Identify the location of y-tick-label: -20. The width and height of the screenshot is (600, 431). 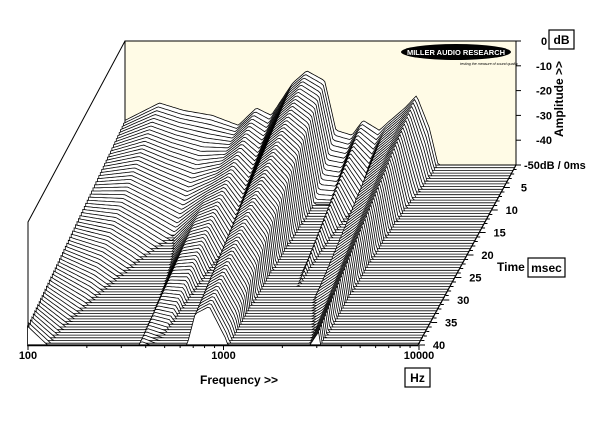
(544, 92).